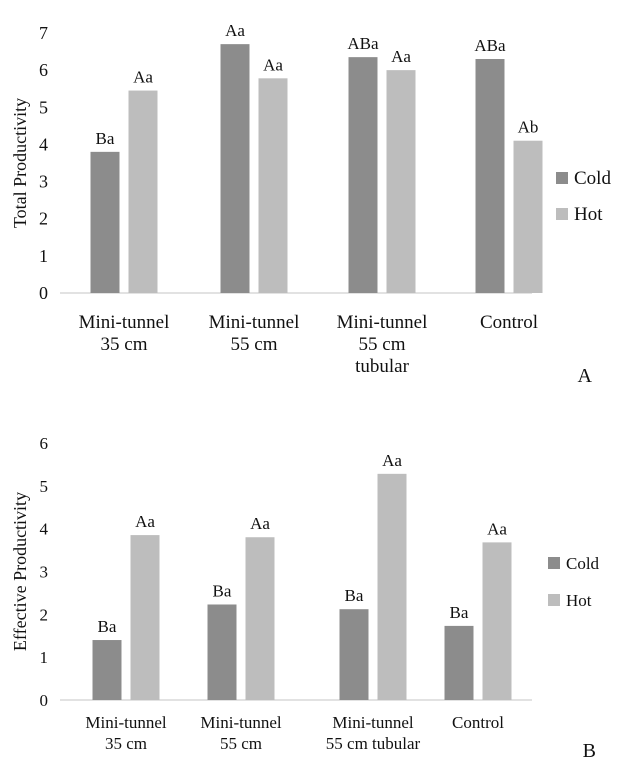 This screenshot has width=617, height=765. Describe the element at coordinates (401, 56) in the screenshot. I see `c0-bar-label-hot-2: Aa` at that location.